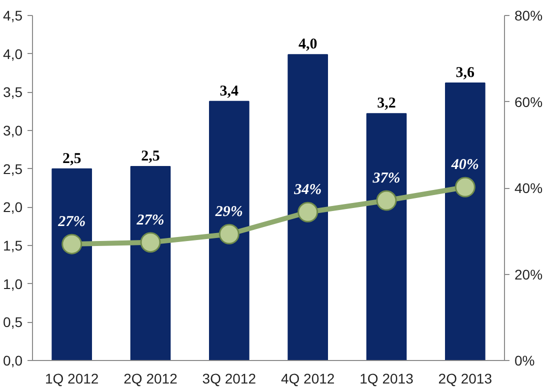 This screenshot has width=545, height=389. Describe the element at coordinates (13, 360) in the screenshot. I see `y-tick-label: 0,0` at that location.